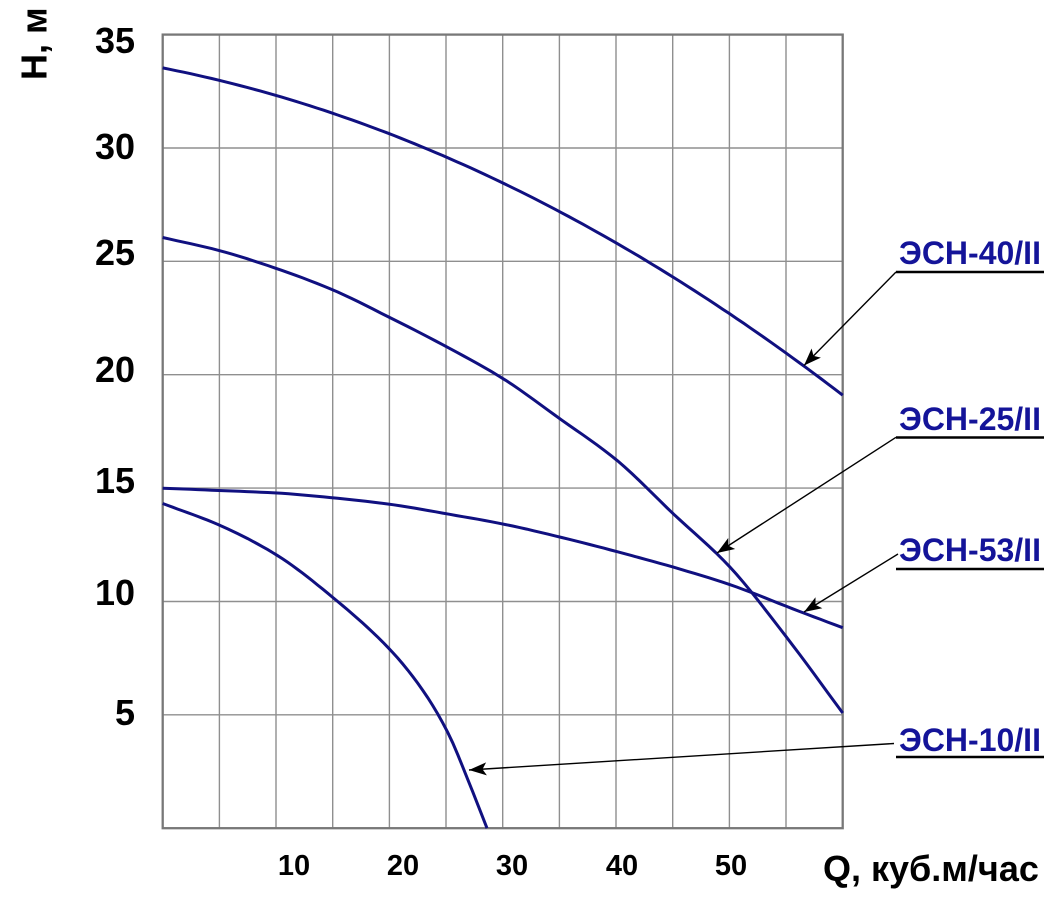 The width and height of the screenshot is (1061, 902). I want to click on svg-text: H, м, so click(33, 43).